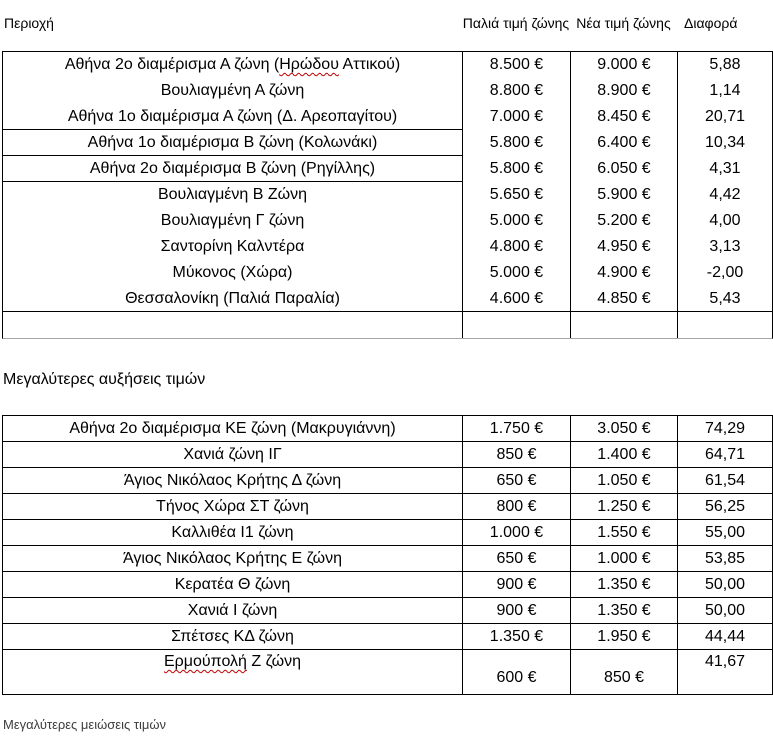 The height and width of the screenshot is (748, 773). I want to click on old-price-cell: 8.800 €, so click(517, 91).